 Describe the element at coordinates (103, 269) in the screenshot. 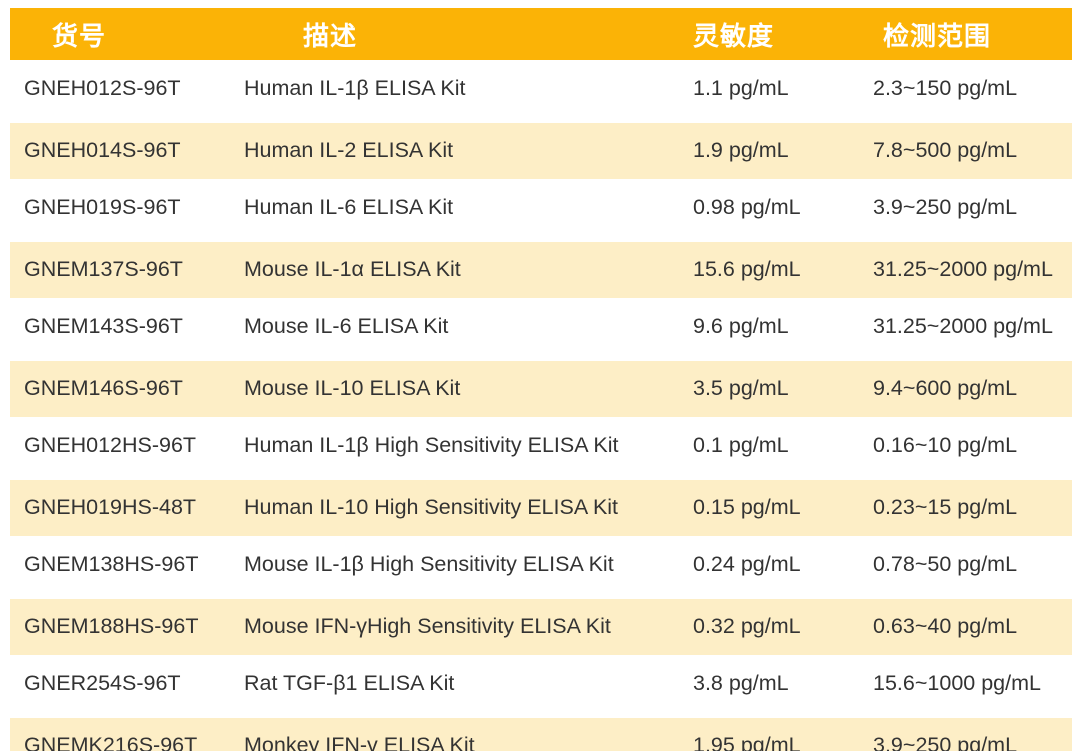

I see `cell-catalog-number: GNEM137S-96T` at that location.